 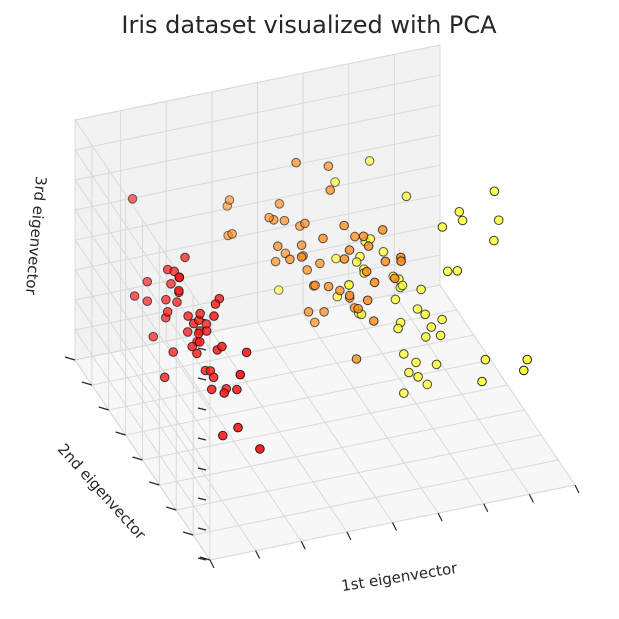 I want to click on x-axis-label: 1st eigenvector, so click(x=399, y=577).